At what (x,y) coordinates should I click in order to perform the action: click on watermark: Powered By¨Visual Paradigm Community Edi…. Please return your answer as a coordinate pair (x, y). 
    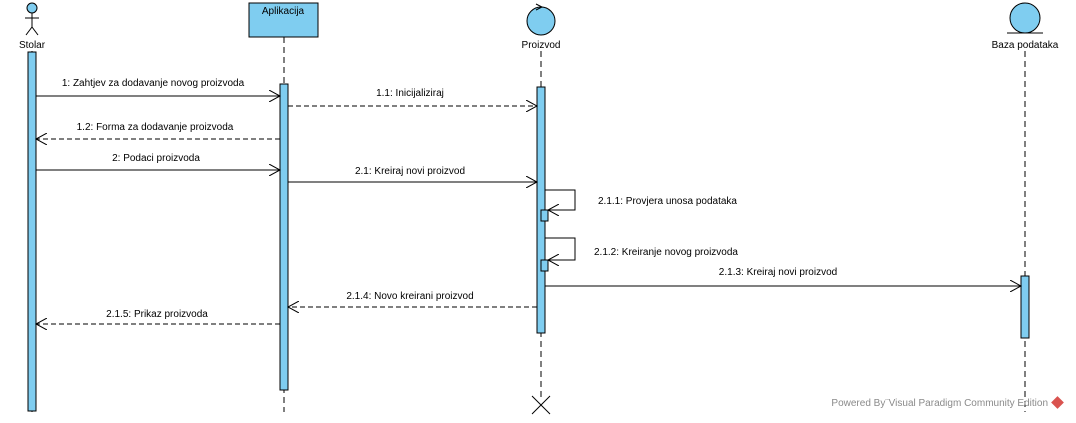
    Looking at the image, I should click on (947, 402).